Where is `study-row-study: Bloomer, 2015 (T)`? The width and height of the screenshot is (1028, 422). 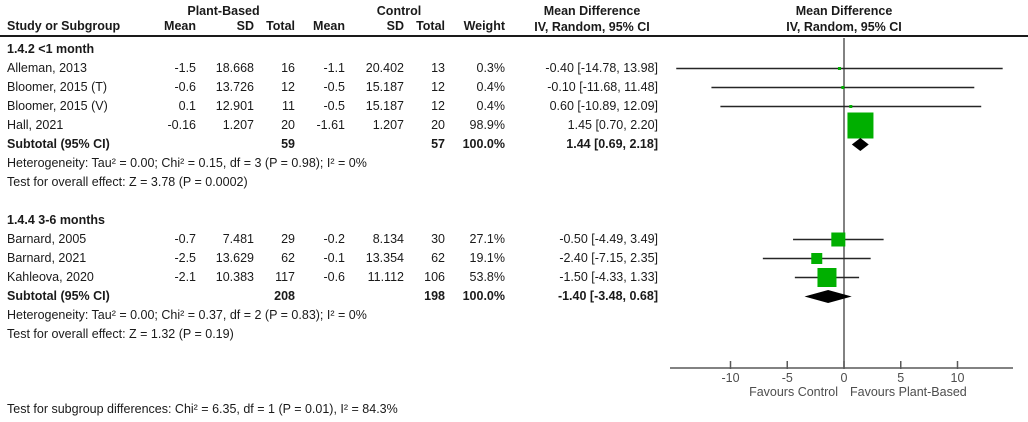
study-row-study: Bloomer, 2015 (T) is located at coordinates (57, 87).